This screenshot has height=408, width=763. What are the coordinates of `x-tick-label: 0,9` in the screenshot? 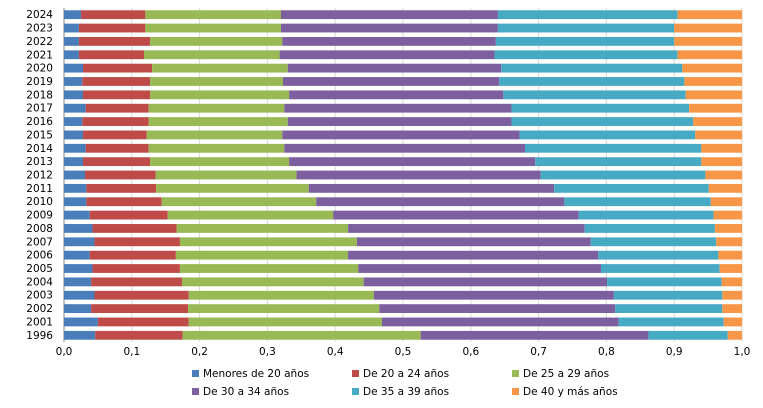 It's located at (674, 352).